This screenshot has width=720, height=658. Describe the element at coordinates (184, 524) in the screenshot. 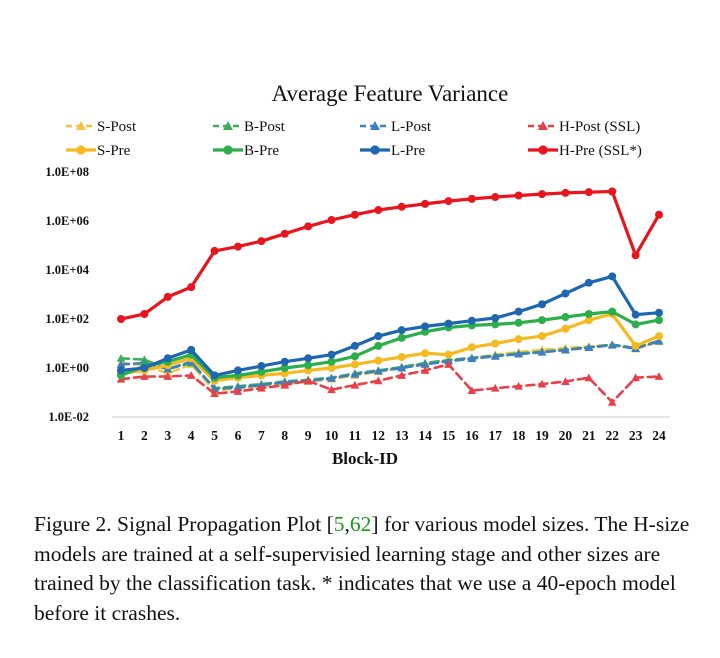

I see `caption-prefix: Figure 2. Signal Propagation Plot [` at that location.